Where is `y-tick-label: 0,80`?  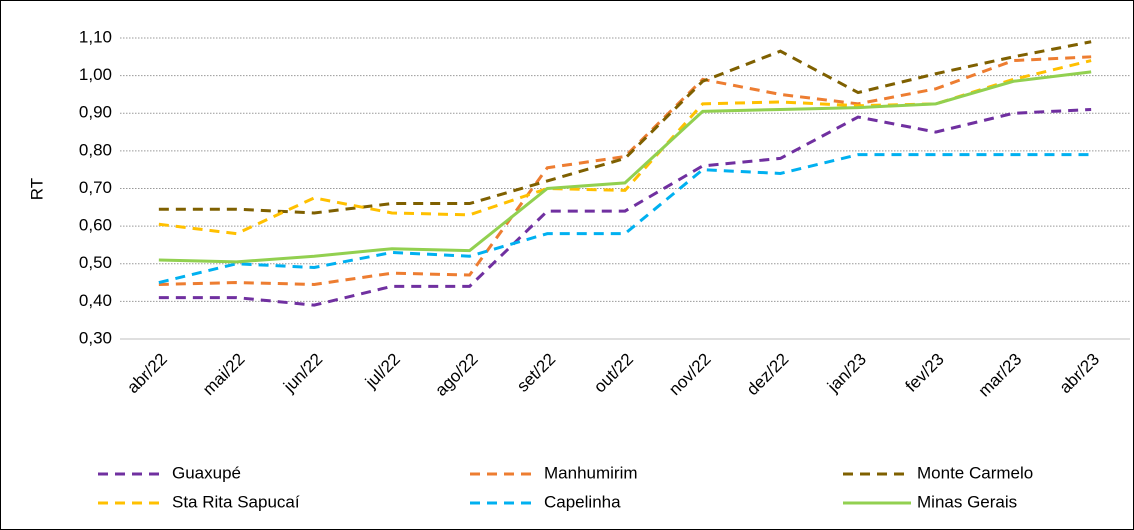 y-tick-label: 0,80 is located at coordinates (95, 149).